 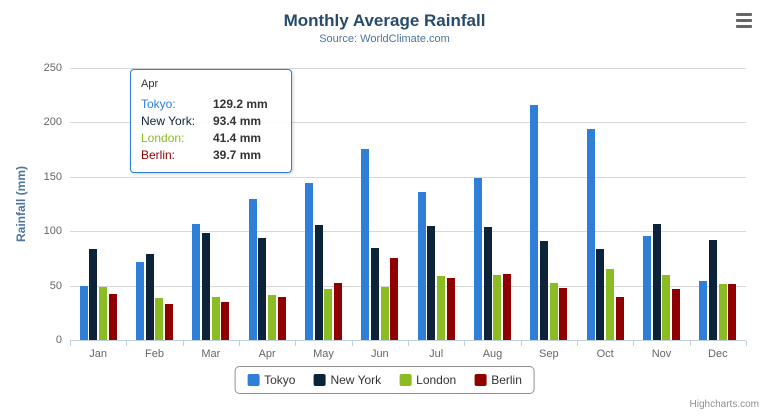 What do you see at coordinates (703, 310) in the screenshot?
I see `bar-tokyo-dec` at bounding box center [703, 310].